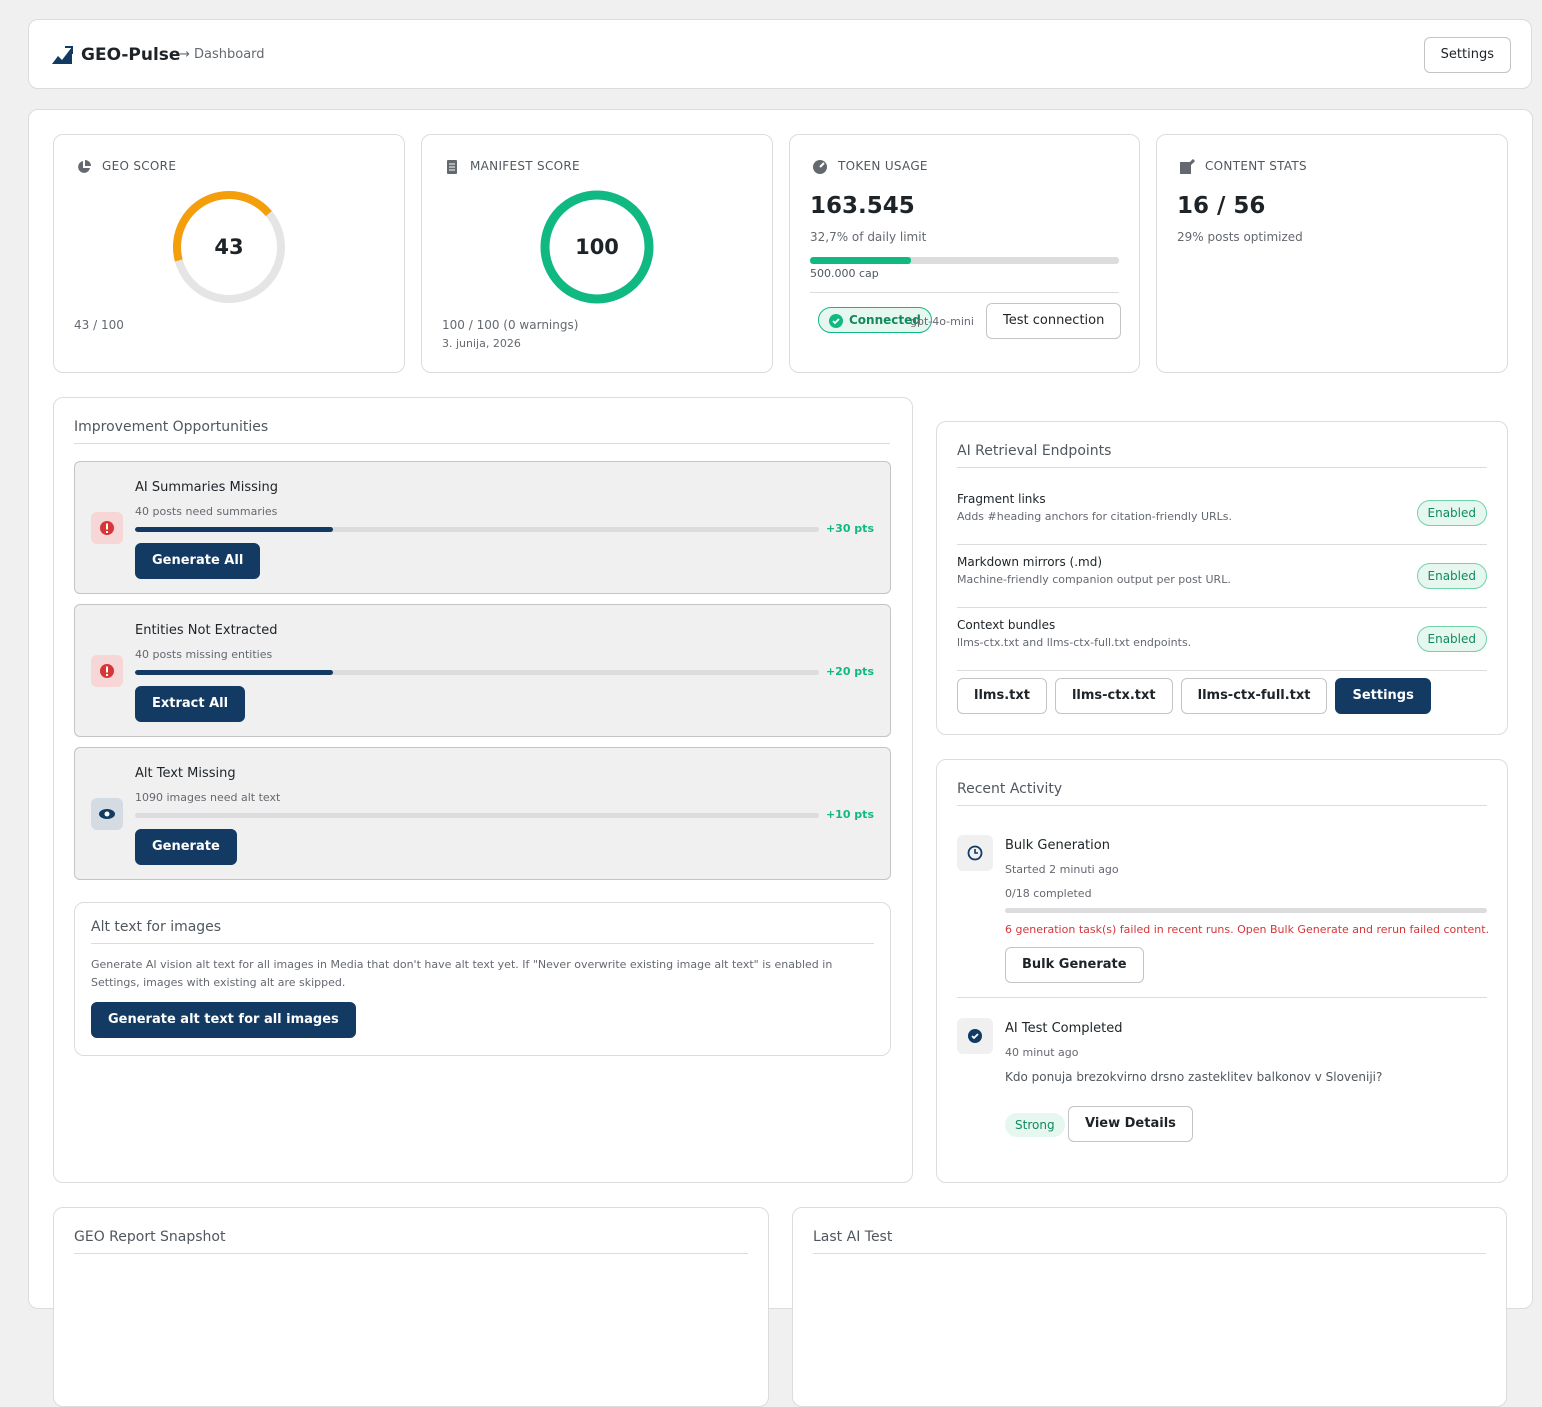  Describe the element at coordinates (222, 54) in the screenshot. I see `breadcrumb: → Dashboard` at that location.